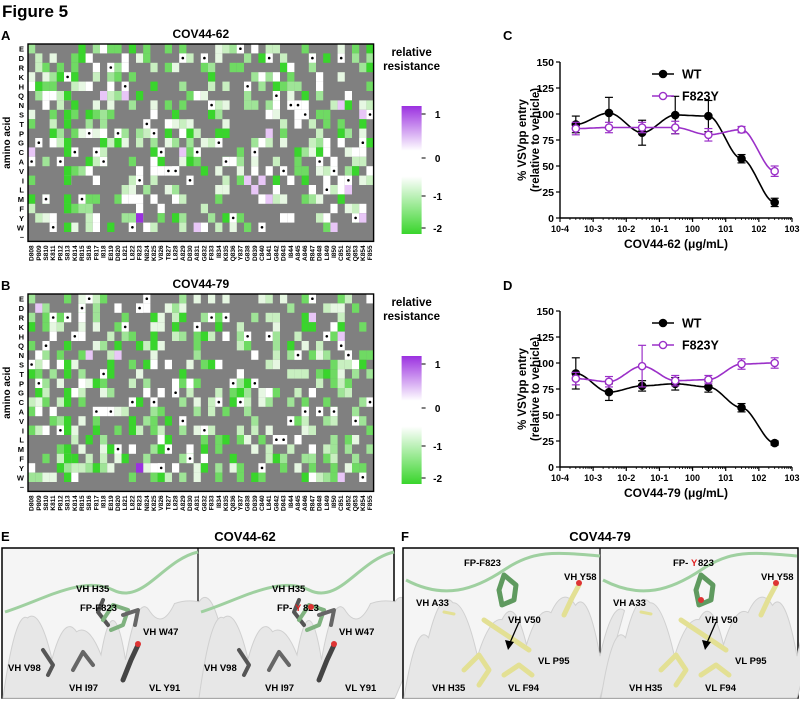  I want to click on site-label: Q836, so click(233, 253).